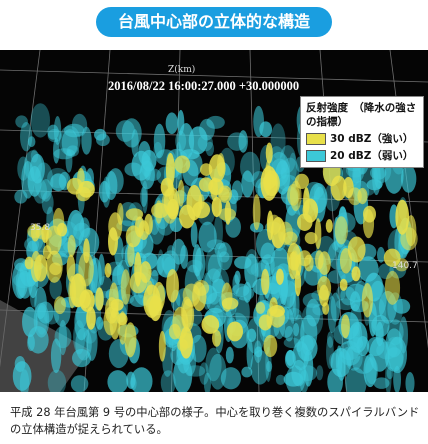 The height and width of the screenshot is (444, 428). What do you see at coordinates (362, 156) in the screenshot?
I see `legend-item: 20 dBZ（弱い）` at bounding box center [362, 156].